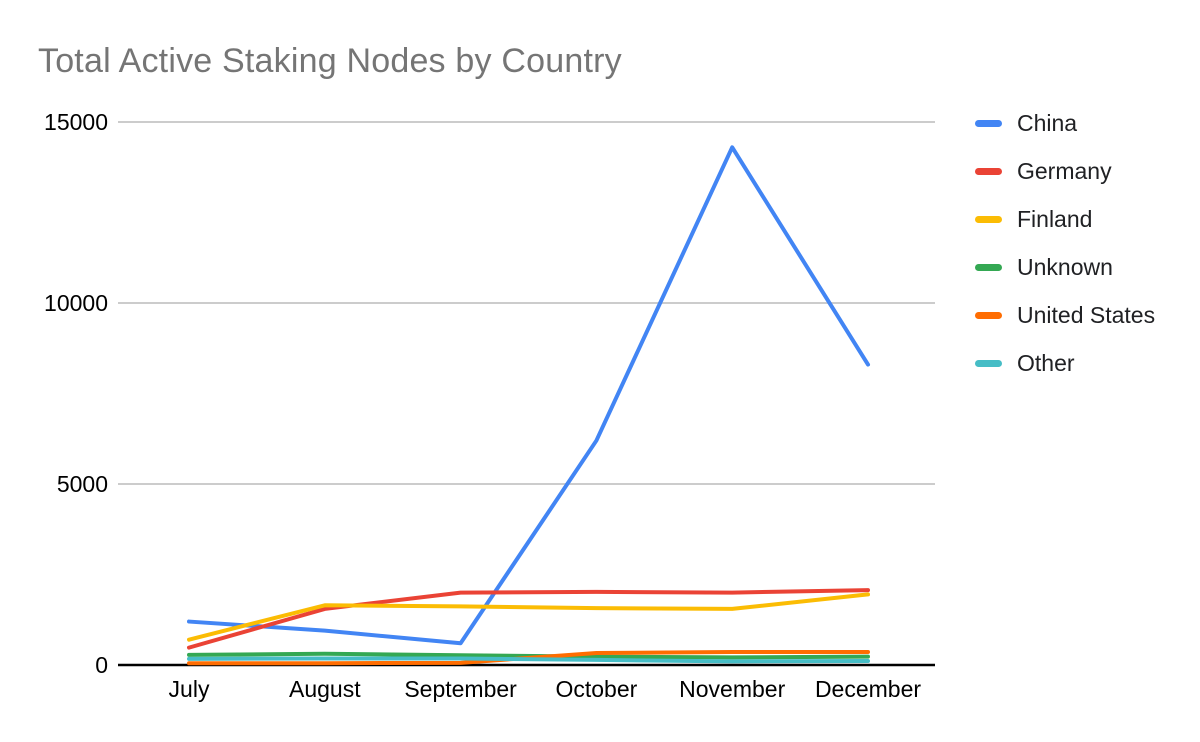  Describe the element at coordinates (1047, 122) in the screenshot. I see `legend-label: China` at that location.